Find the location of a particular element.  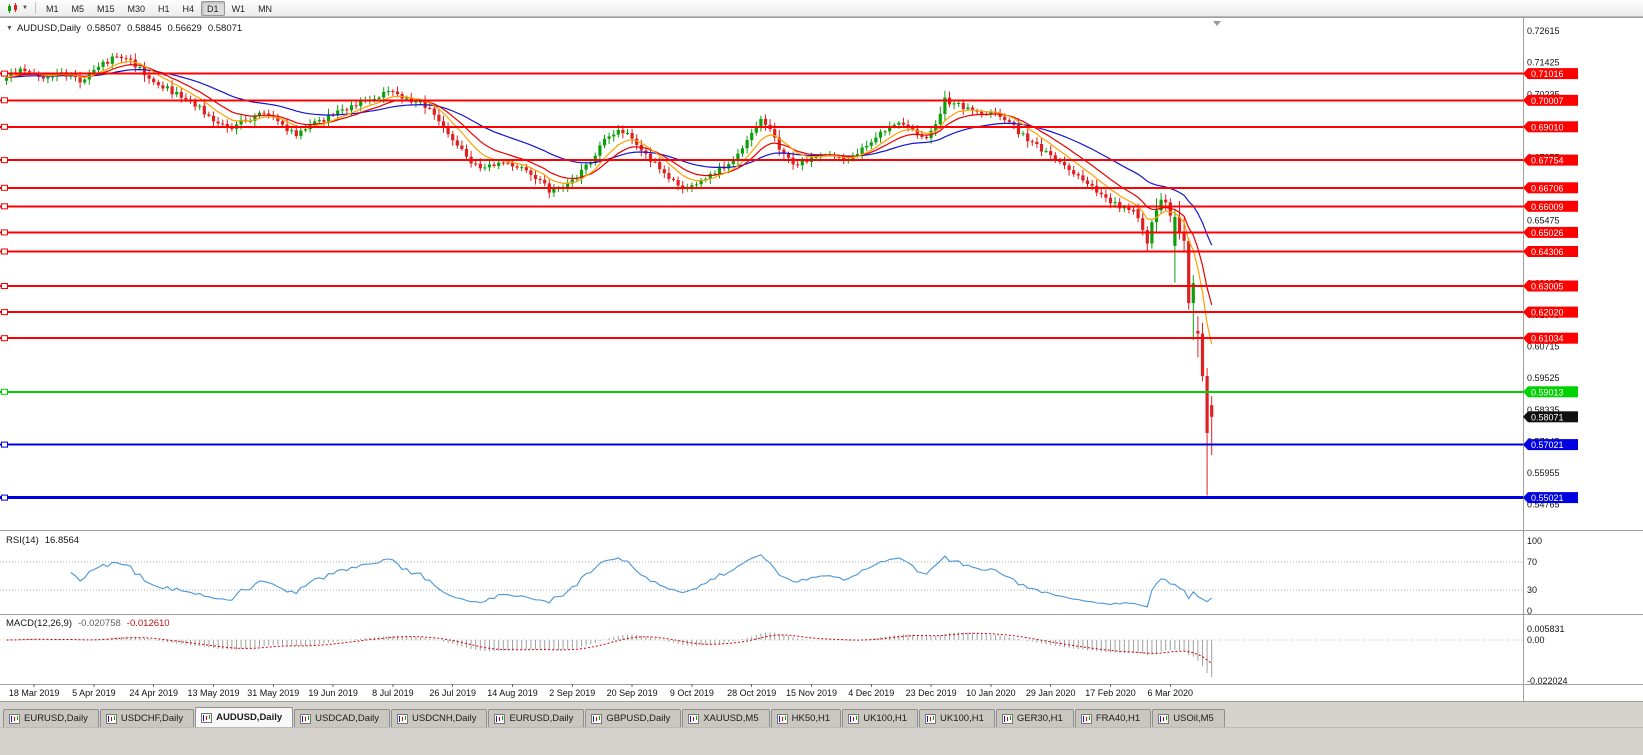

date-axis-label: 14 Aug 2019 is located at coordinates (512, 693).